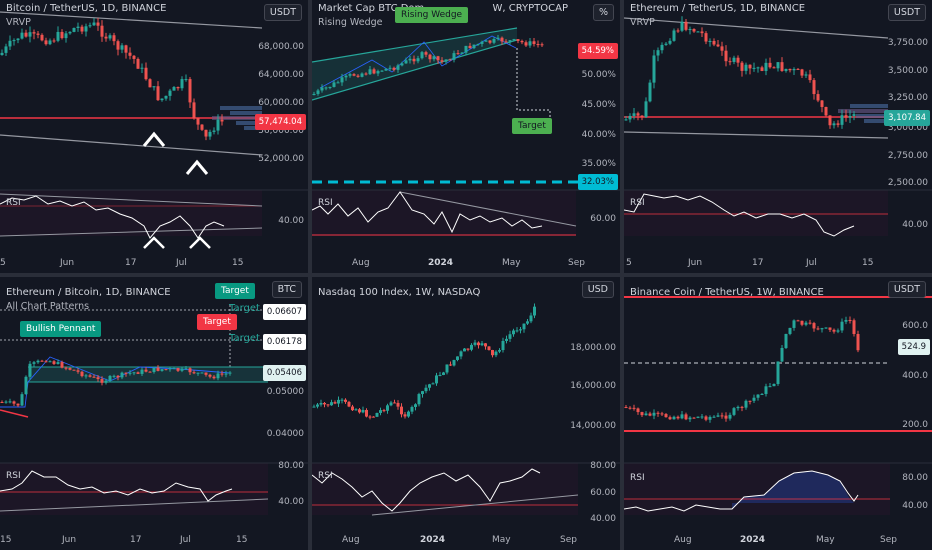  What do you see at coordinates (112, 79) in the screenshot?
I see `btc-candles` at bounding box center [112, 79].